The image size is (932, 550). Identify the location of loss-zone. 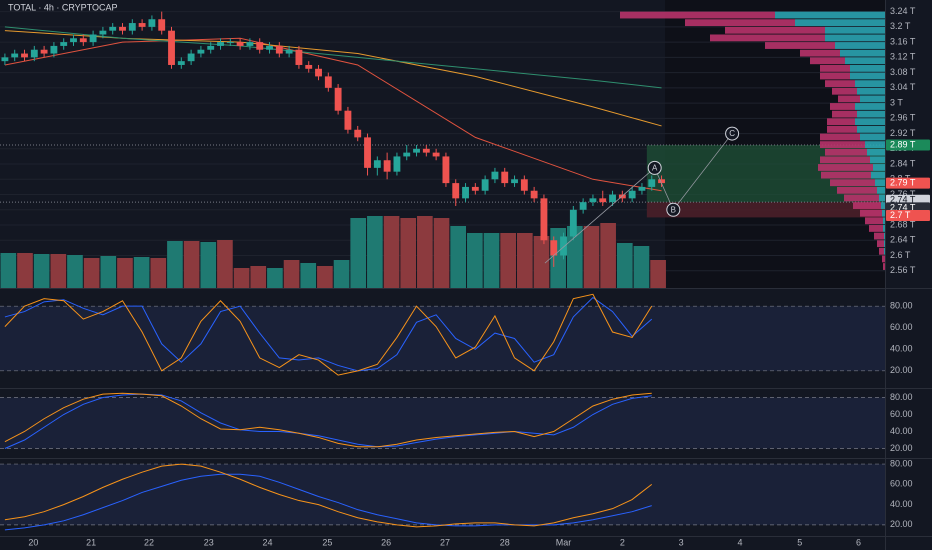
(765, 210).